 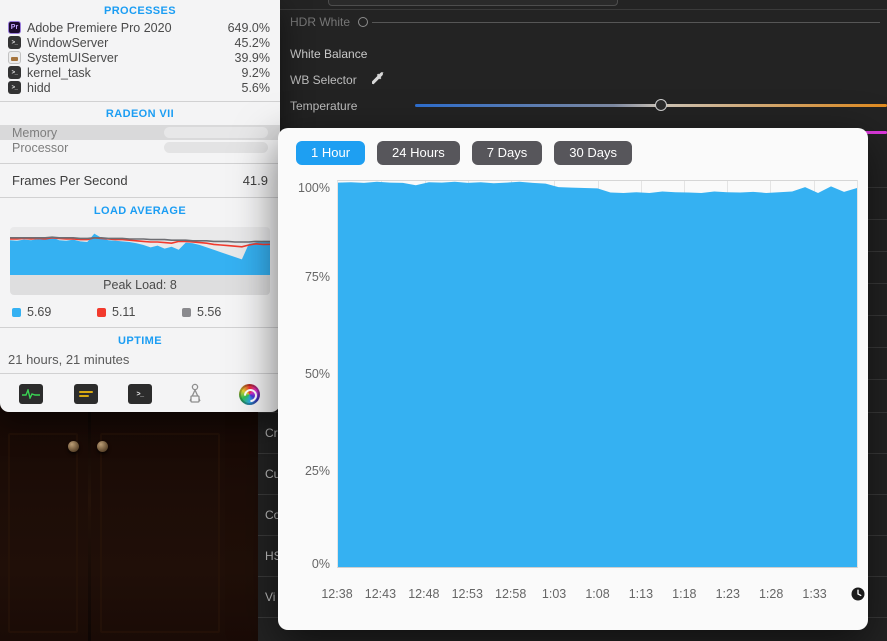 I want to click on legend-value: 5.11, so click(x=124, y=312).